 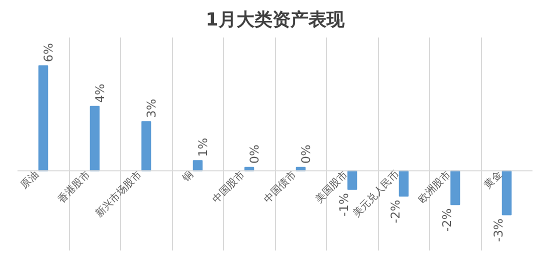 What do you see at coordinates (74, 187) in the screenshot?
I see `x-tick-label: 香港股市` at bounding box center [74, 187].